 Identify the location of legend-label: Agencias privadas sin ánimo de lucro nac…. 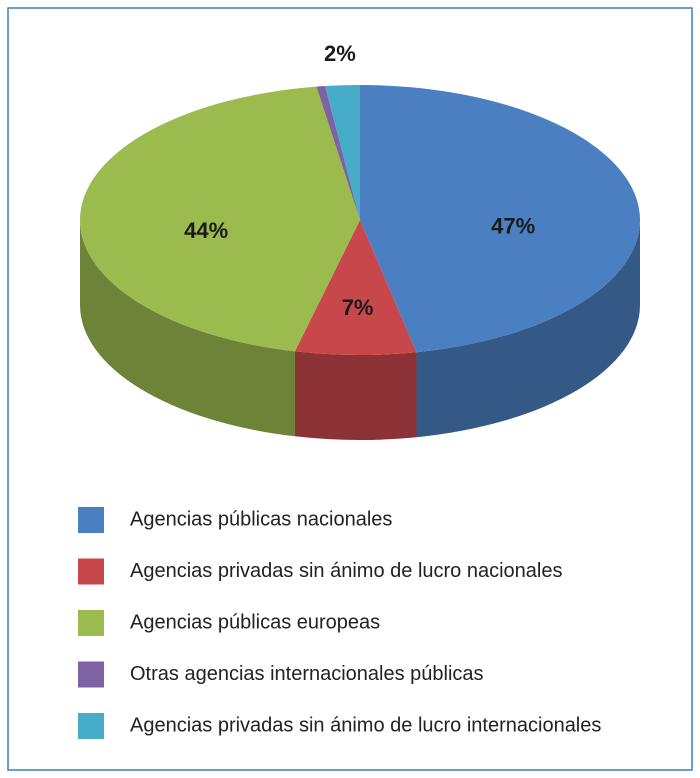
(346, 571).